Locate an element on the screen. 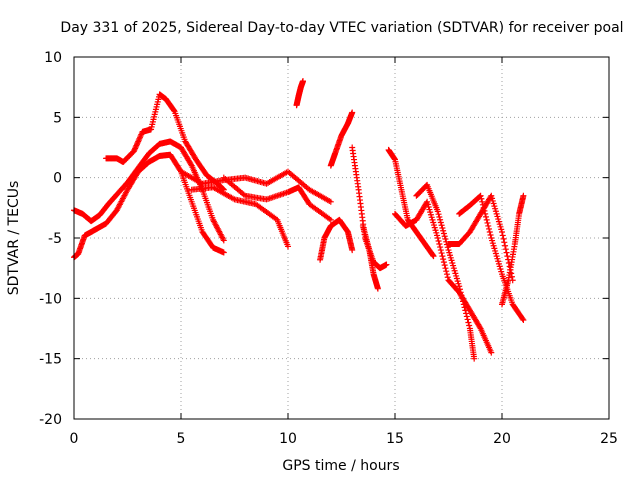 The width and height of the screenshot is (640, 480). y-tick-label: 10 is located at coordinates (53, 58).